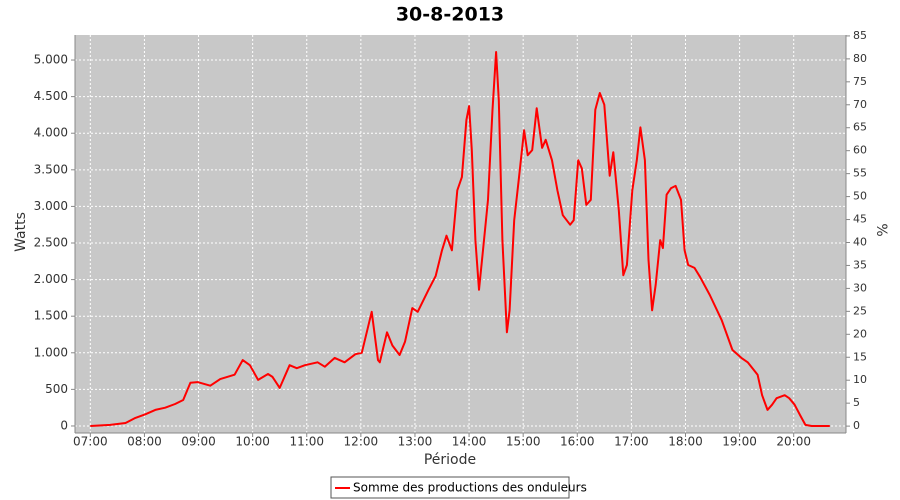 This screenshot has height=500, width=900. I want to click on y-tick-label: 4.500, so click(51, 96).